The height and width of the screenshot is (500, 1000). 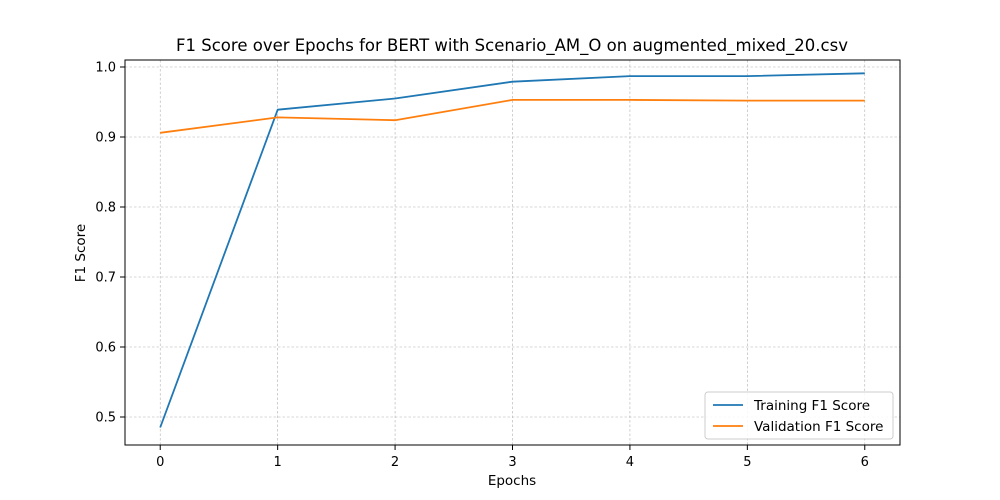 What do you see at coordinates (105, 208) in the screenshot?
I see `y-tick-label: 0.8` at bounding box center [105, 208].